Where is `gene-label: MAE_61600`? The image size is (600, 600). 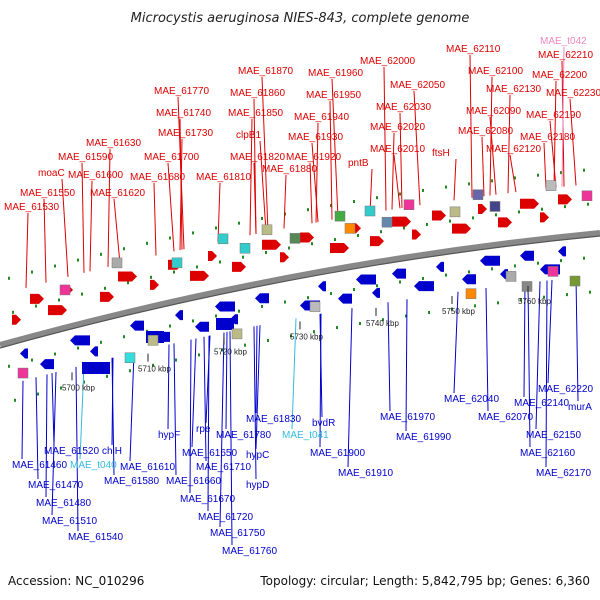
gene-label: MAE_61600 is located at coordinates (95, 175).